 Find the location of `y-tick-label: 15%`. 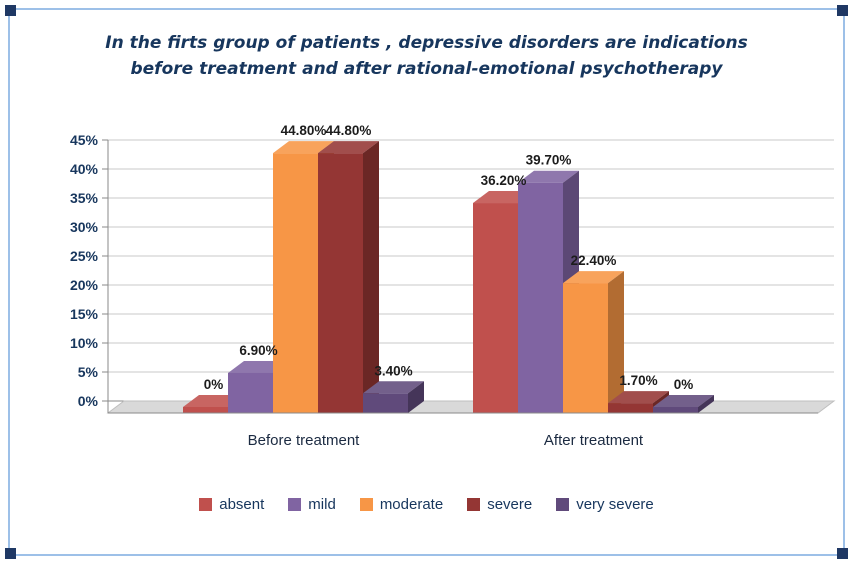

y-tick-label: 15% is located at coordinates (84, 314).